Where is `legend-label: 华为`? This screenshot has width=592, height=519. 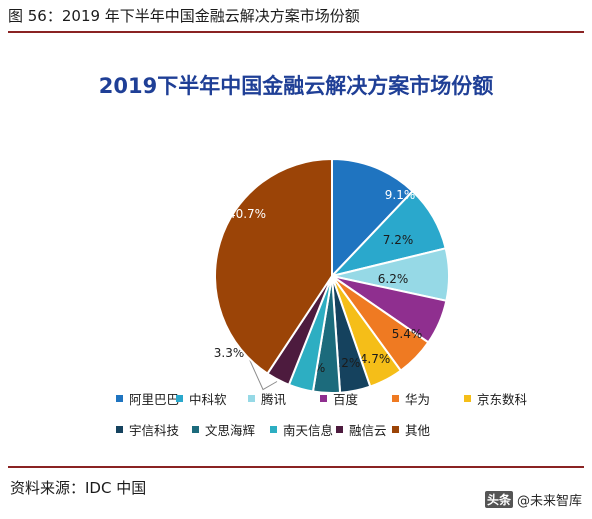 legend-label: 华为 is located at coordinates (418, 399).